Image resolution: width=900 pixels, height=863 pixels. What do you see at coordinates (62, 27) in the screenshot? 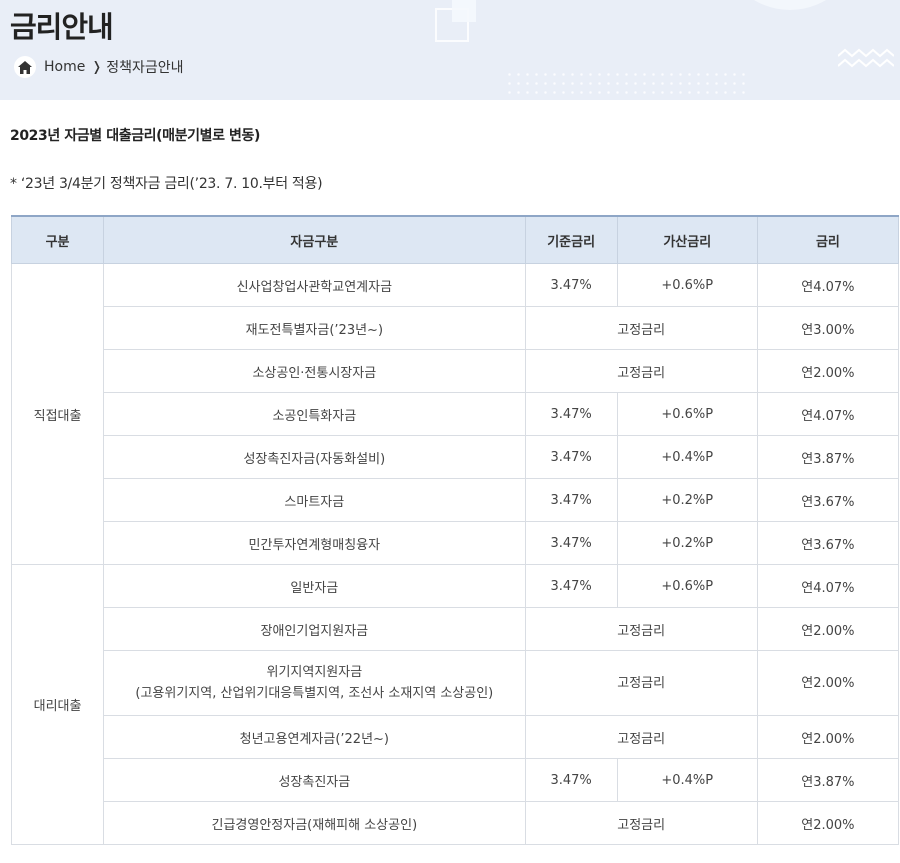
I see `page-title: 금리안내` at bounding box center [62, 27].